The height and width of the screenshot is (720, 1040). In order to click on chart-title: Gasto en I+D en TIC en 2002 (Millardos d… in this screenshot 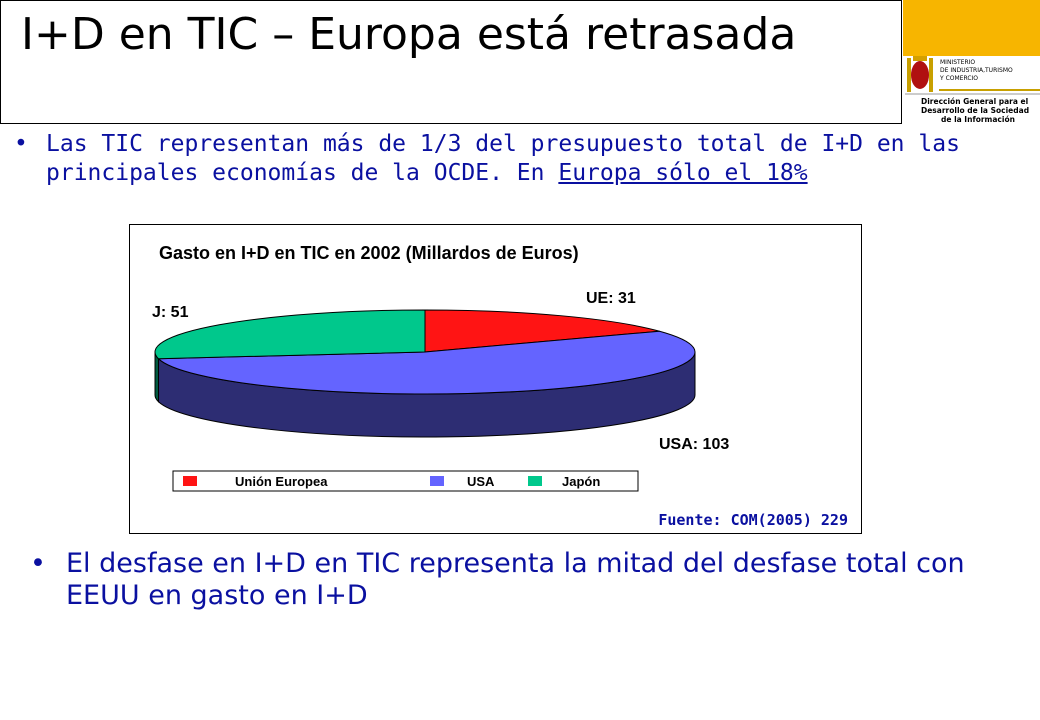, I will do `click(369, 253)`.